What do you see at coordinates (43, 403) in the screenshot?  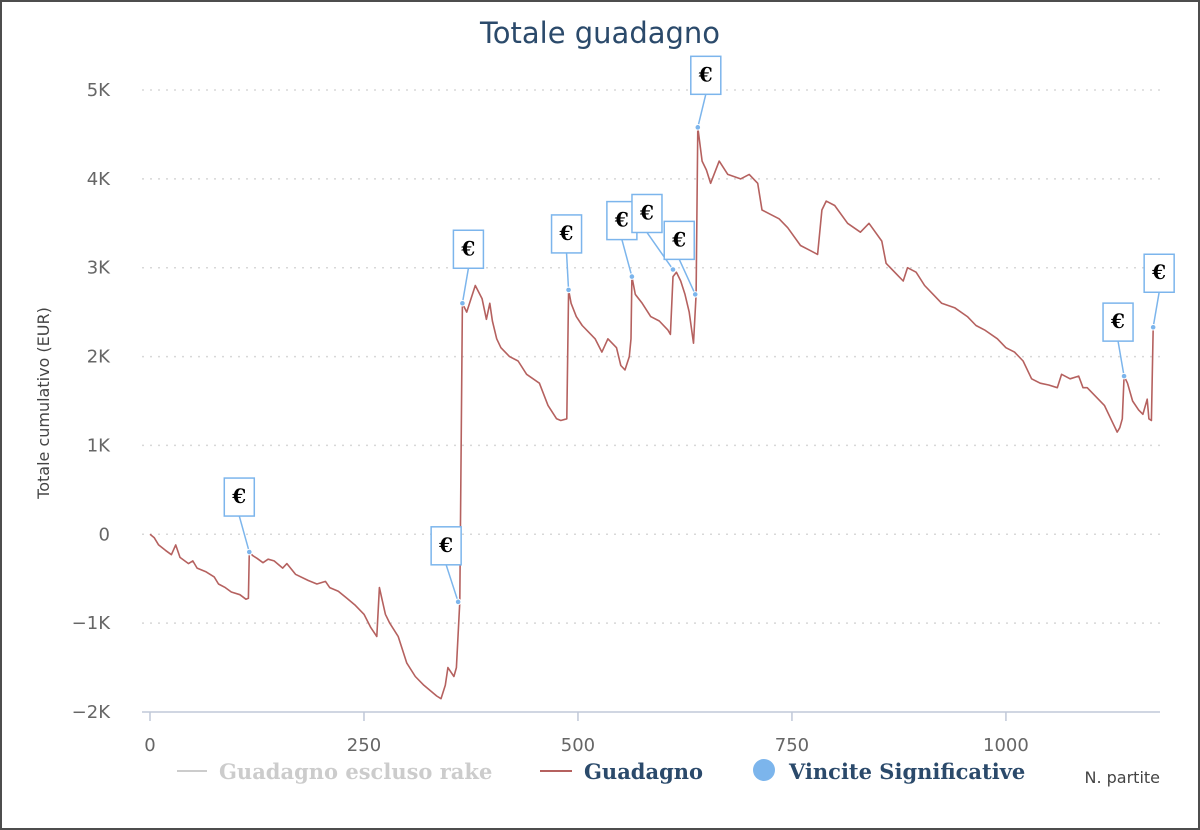 I see `y-axis-title: Totale cumulativo (EUR)` at bounding box center [43, 403].